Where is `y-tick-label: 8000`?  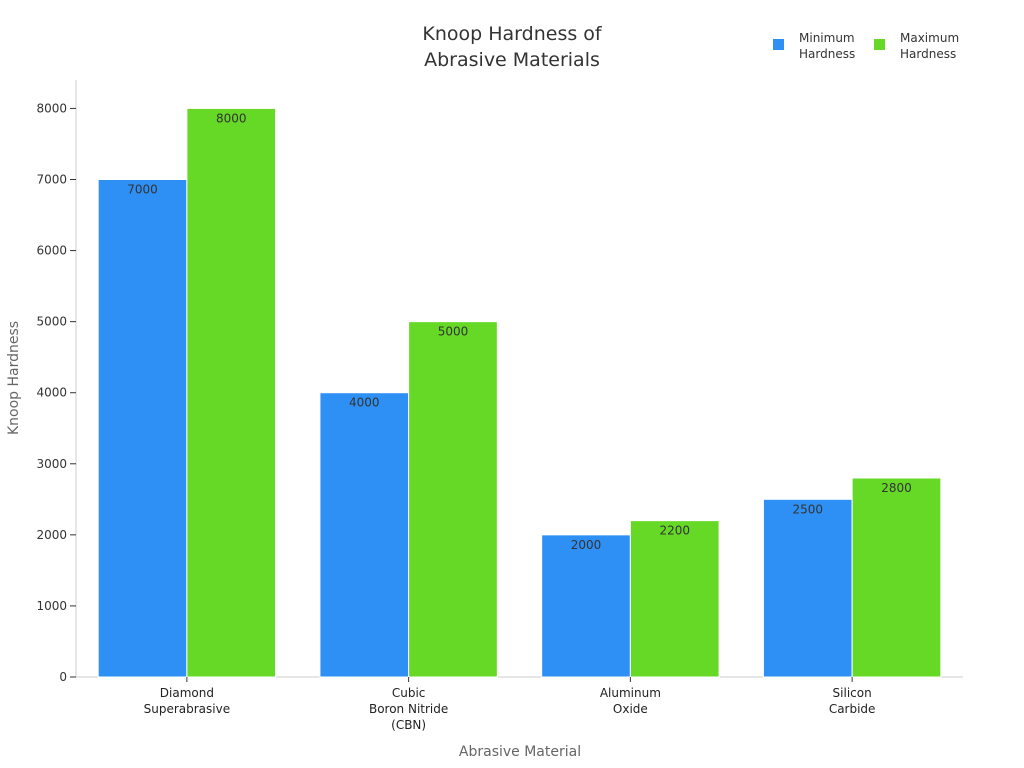
y-tick-label: 8000 is located at coordinates (51, 108).